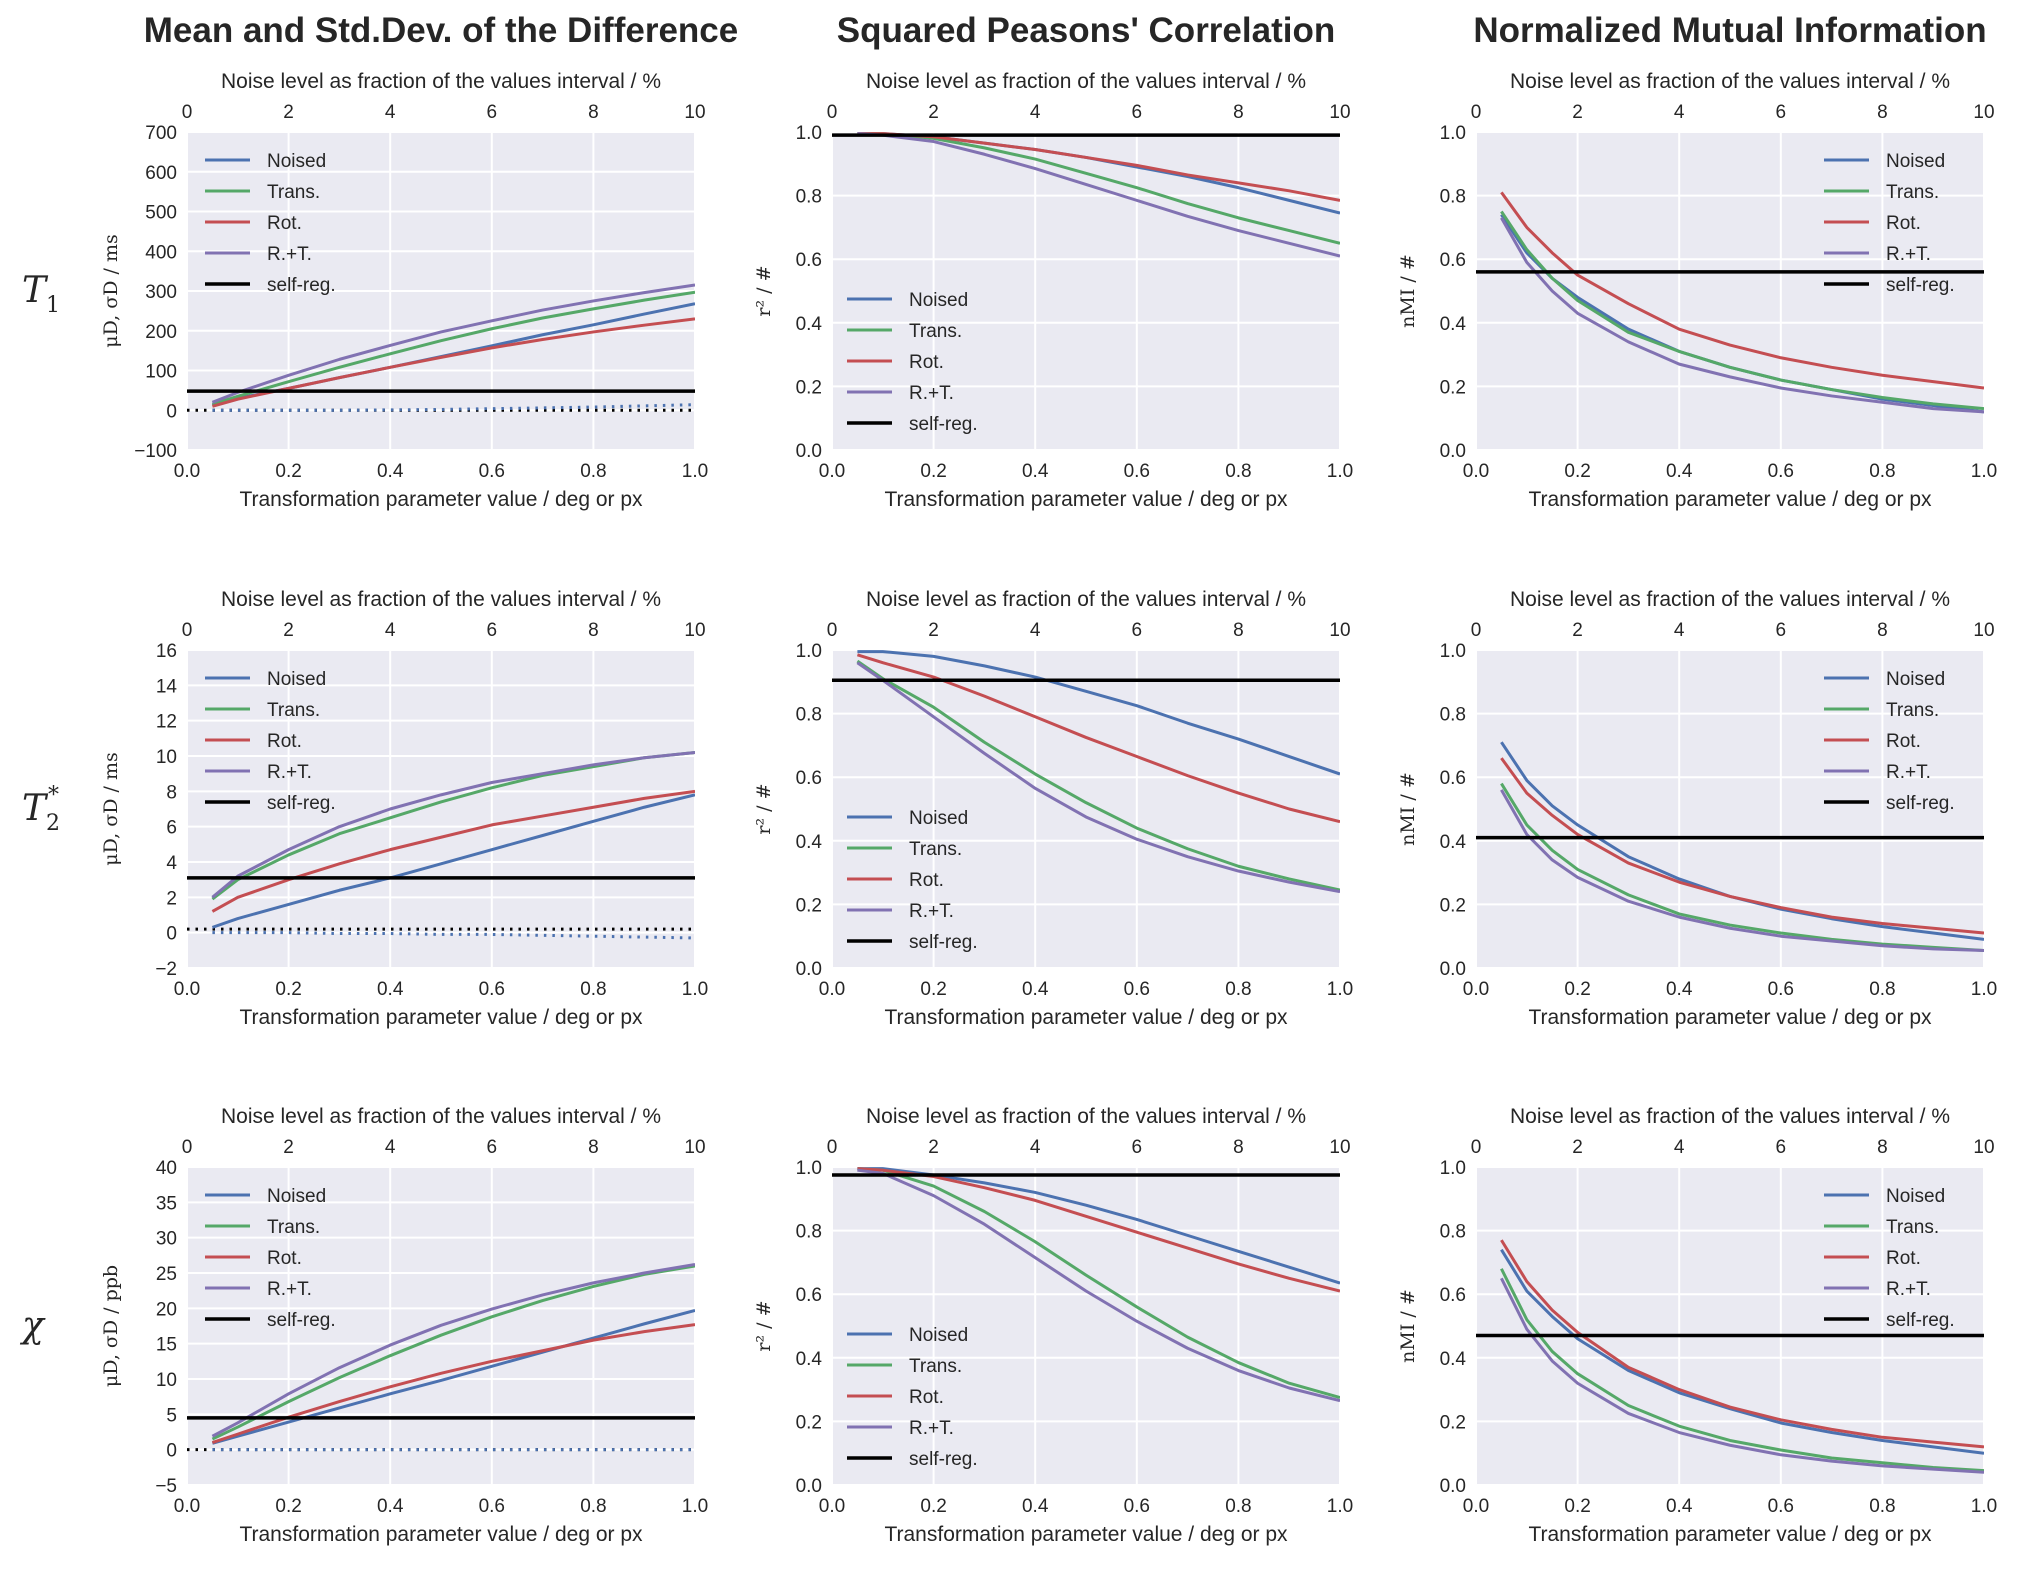  Describe the element at coordinates (171, 863) in the screenshot. I see `y-tick-label: 4` at that location.